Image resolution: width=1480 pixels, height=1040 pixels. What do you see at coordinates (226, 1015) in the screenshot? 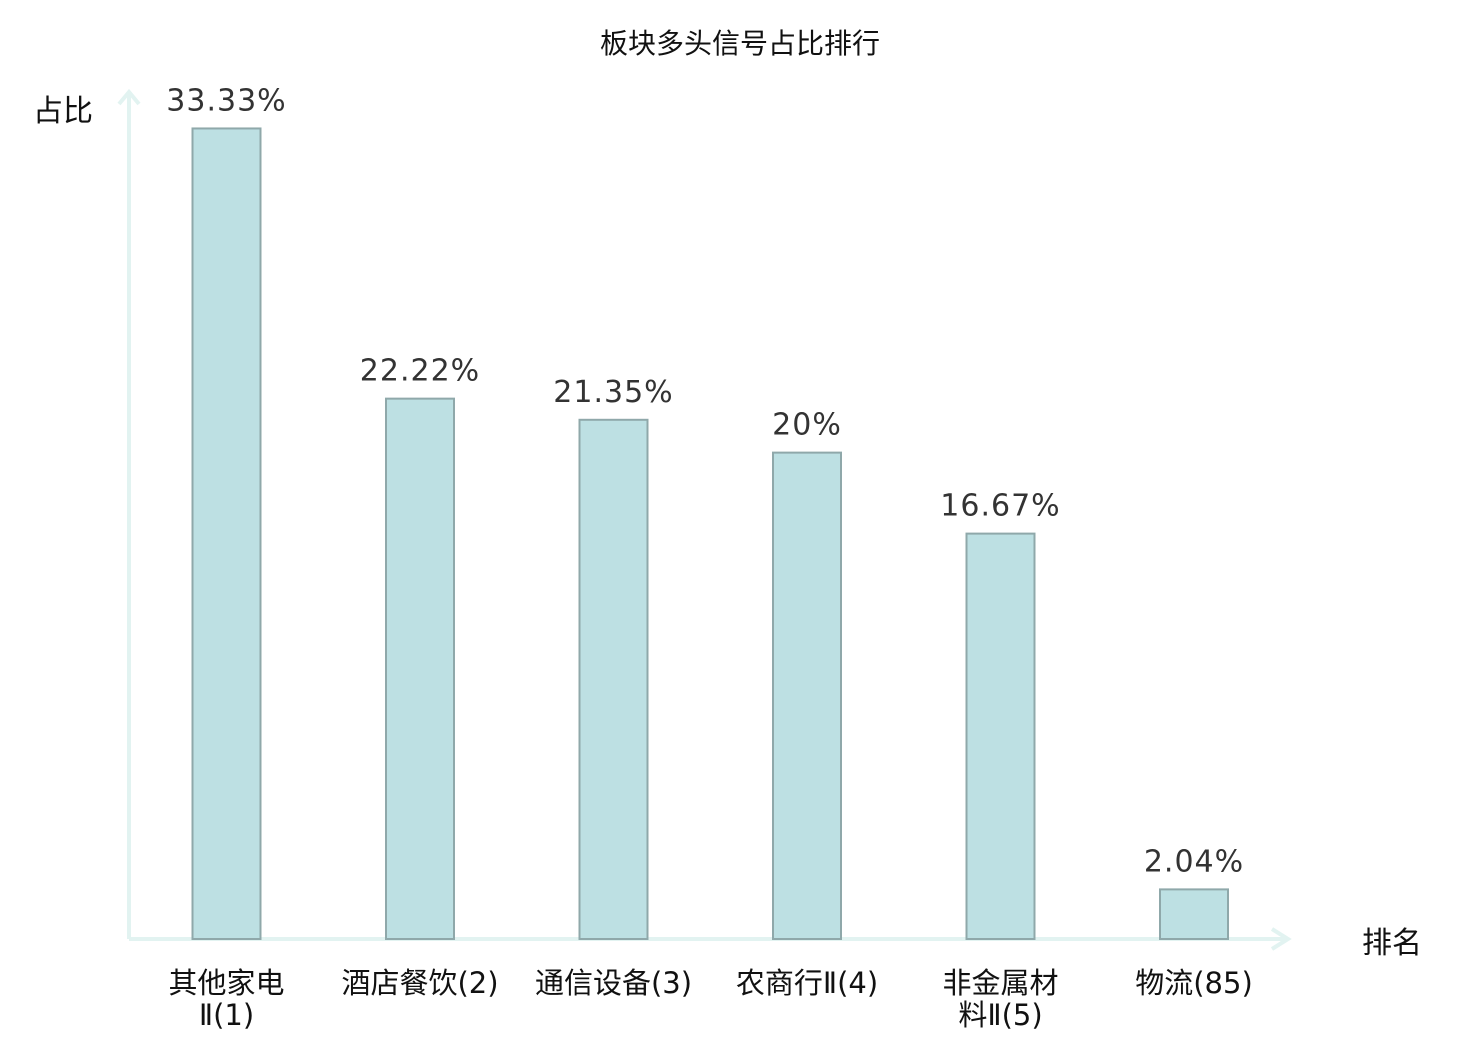
I see `category-label-1-line-2: Ⅱ(1)` at bounding box center [226, 1015].